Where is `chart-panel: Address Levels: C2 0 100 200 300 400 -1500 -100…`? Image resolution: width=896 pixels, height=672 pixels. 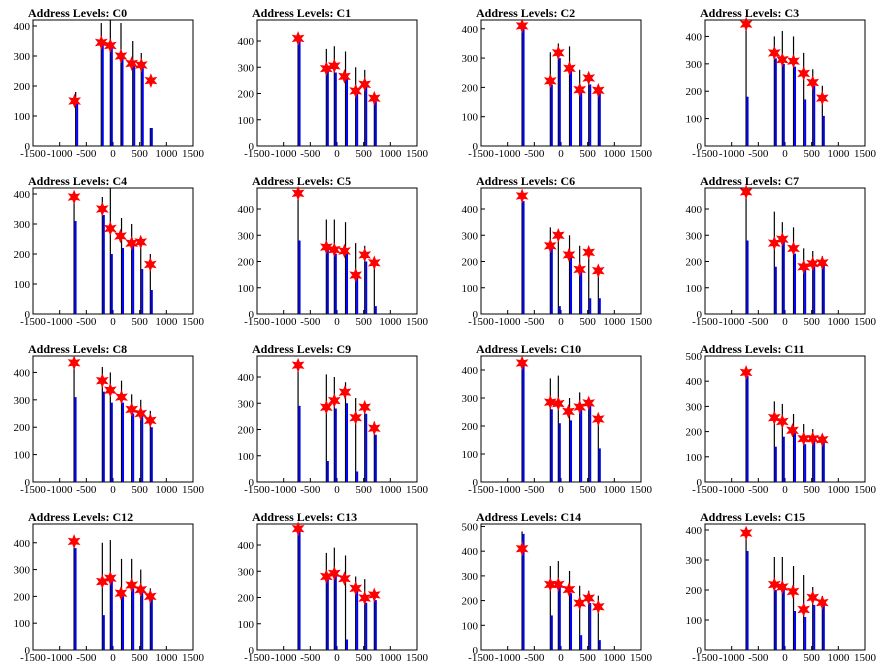
chart-panel: Address Levels: C2 0 100 200 300 400 -1500 -100… is located at coordinates (557, 83).